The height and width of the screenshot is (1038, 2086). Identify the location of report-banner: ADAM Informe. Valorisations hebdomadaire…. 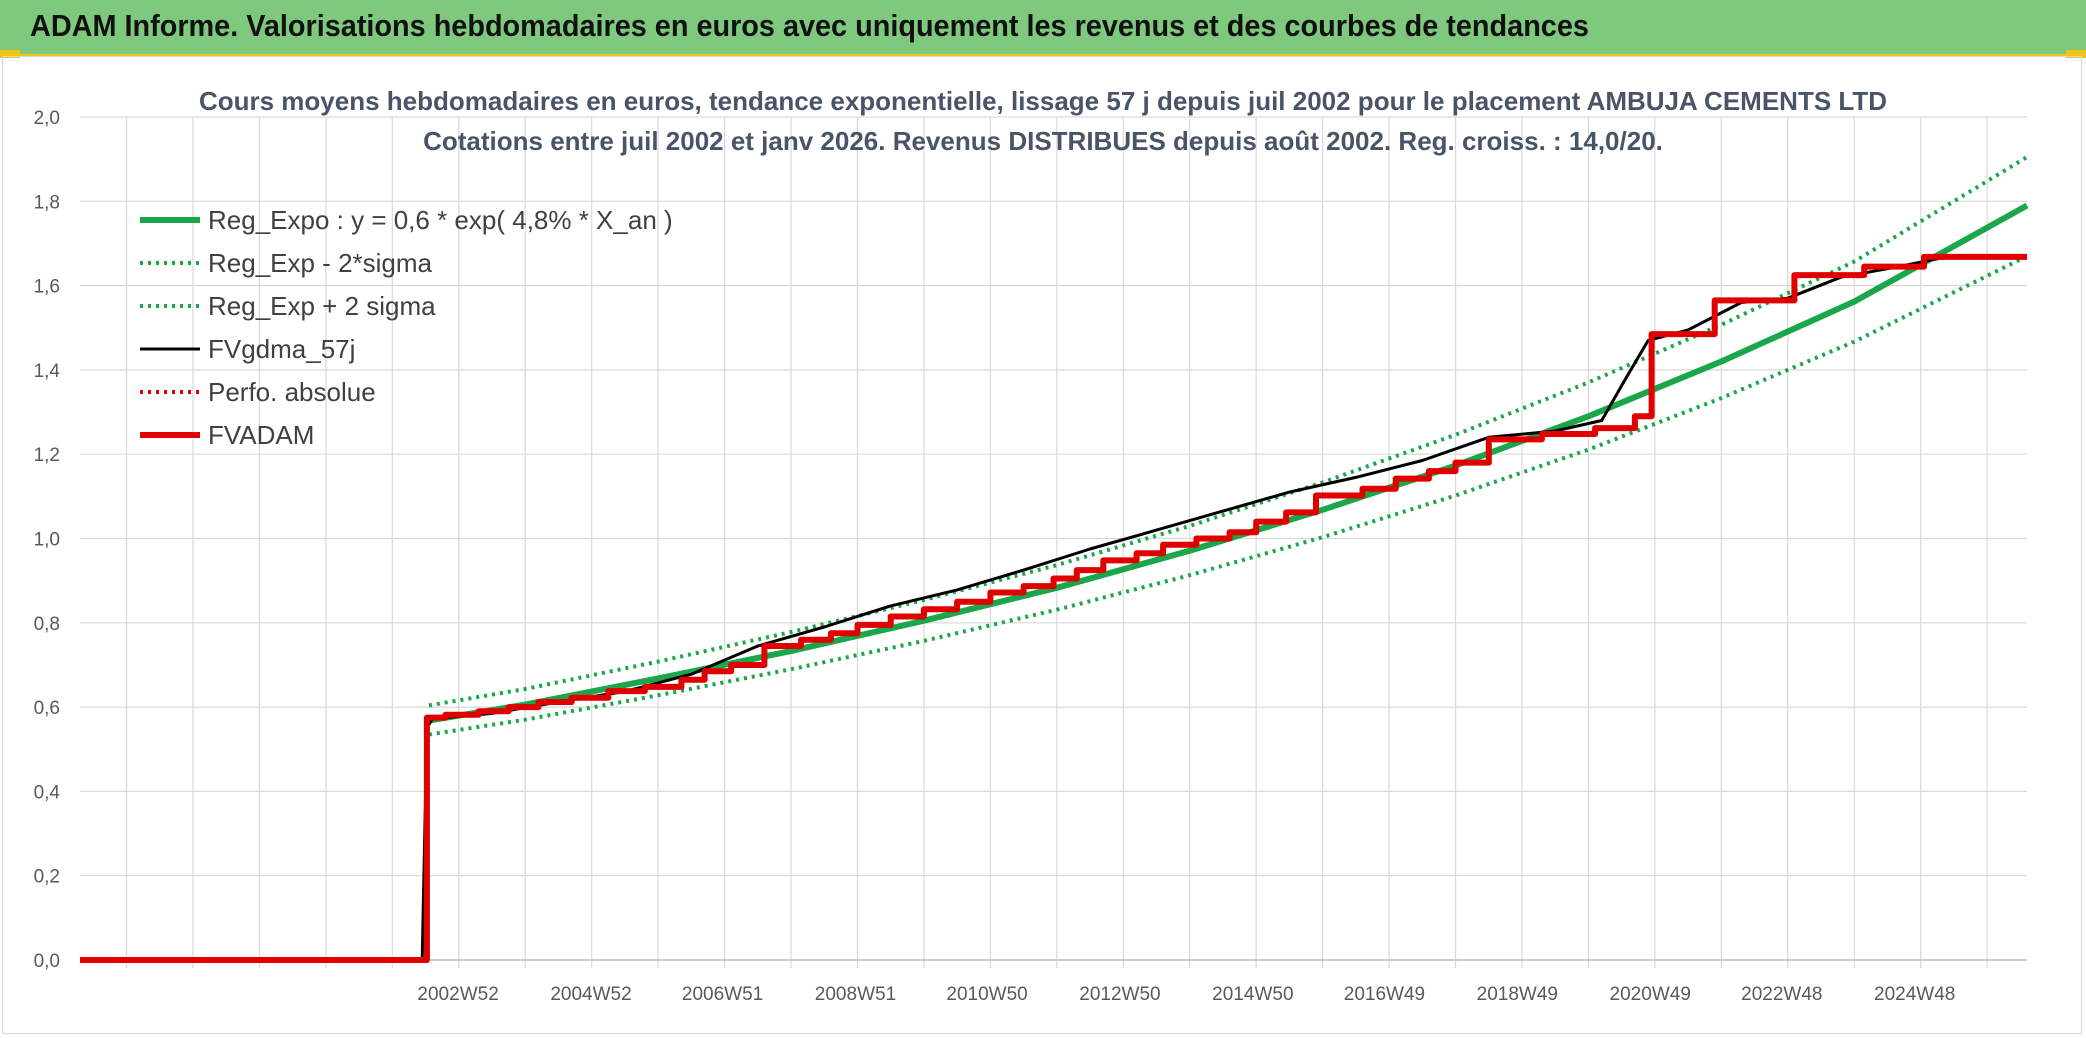
(1043, 28).